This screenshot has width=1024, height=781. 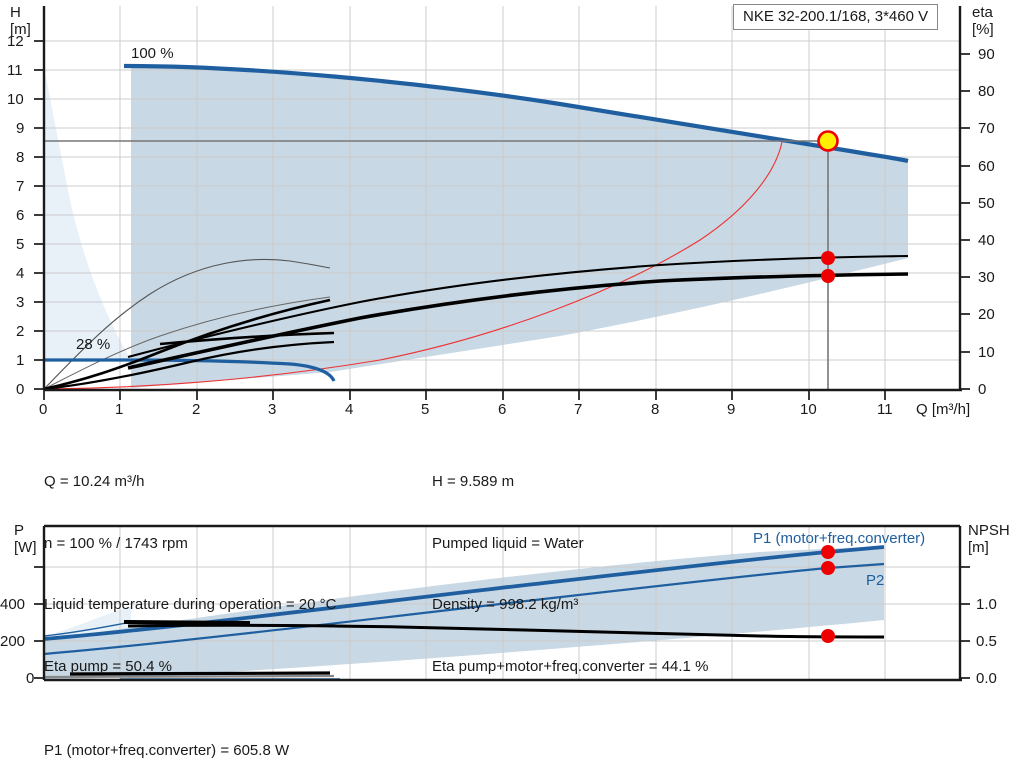 What do you see at coordinates (13, 604) in the screenshot?
I see `lower-y-tick-400: 400` at bounding box center [13, 604].